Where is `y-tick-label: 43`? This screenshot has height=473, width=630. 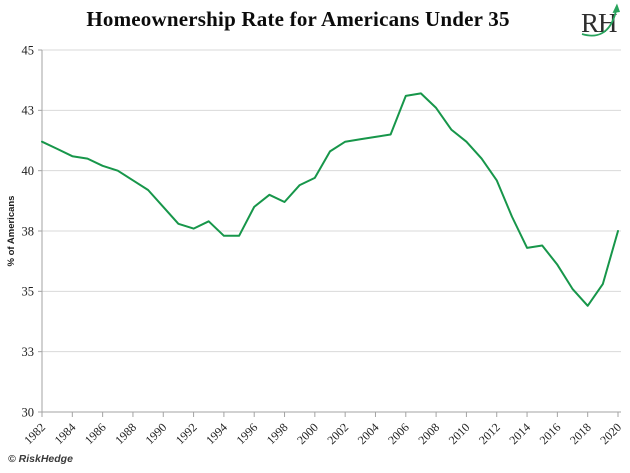
y-tick-label: 43 is located at coordinates (28, 111).